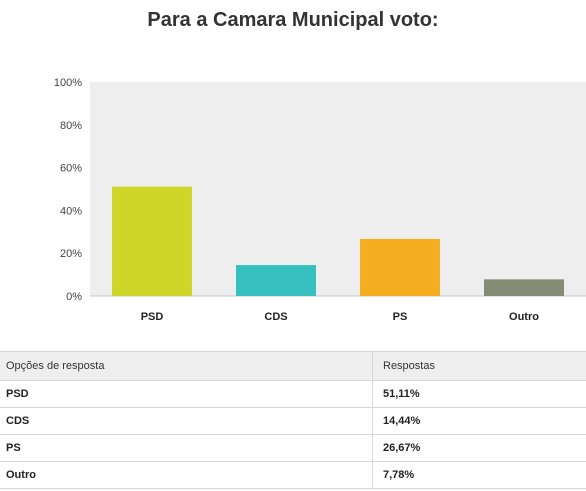 This screenshot has width=586, height=491. Describe the element at coordinates (152, 317) in the screenshot. I see `x-tick-label: PSD` at that location.